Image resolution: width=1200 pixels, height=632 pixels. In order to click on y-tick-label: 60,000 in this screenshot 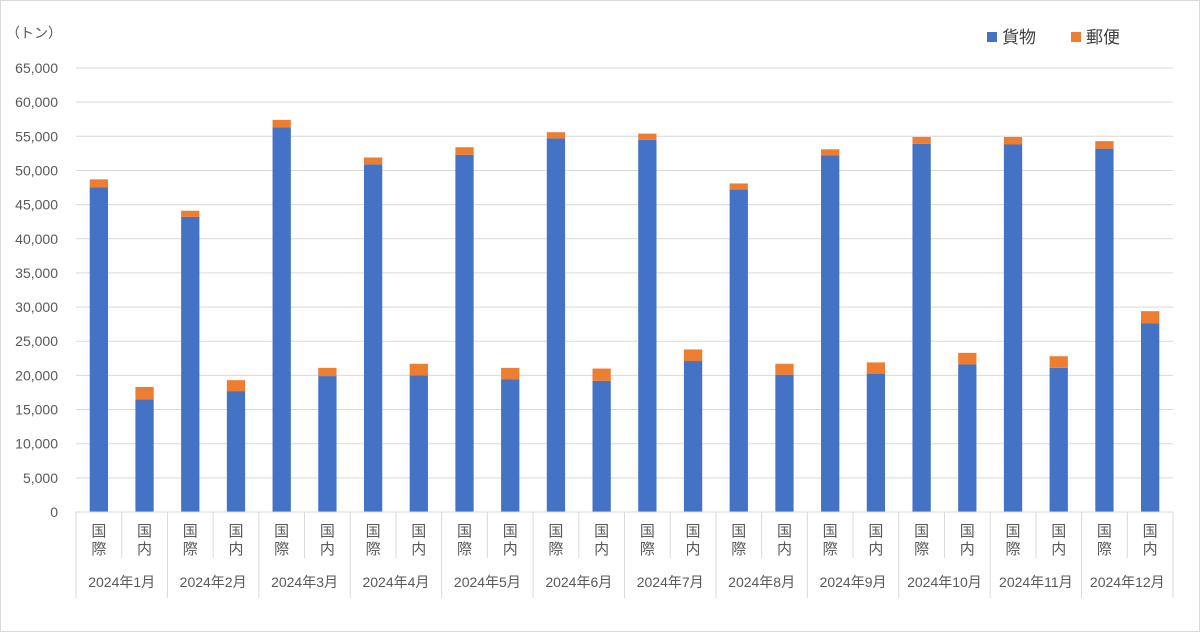, I will do `click(36, 102)`.